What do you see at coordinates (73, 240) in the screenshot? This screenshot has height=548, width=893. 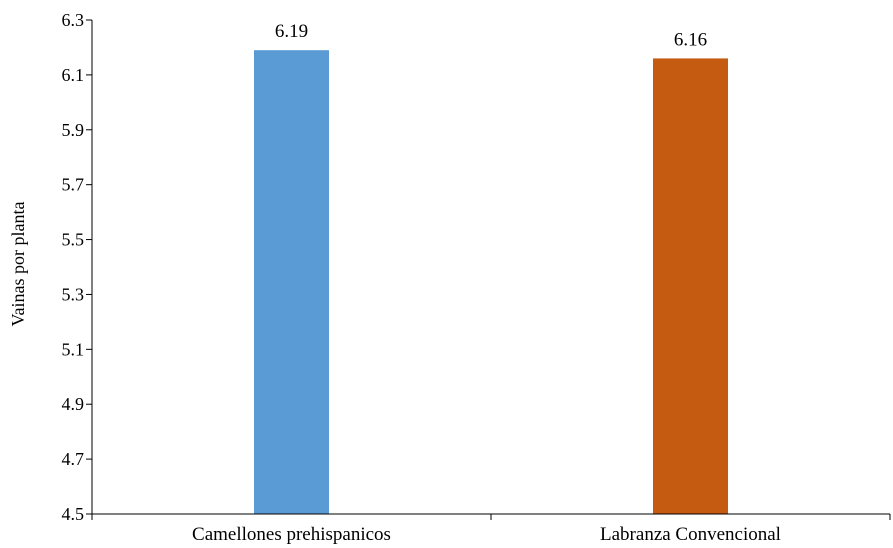 I see `y-tick-label: 5.5` at bounding box center [73, 240].